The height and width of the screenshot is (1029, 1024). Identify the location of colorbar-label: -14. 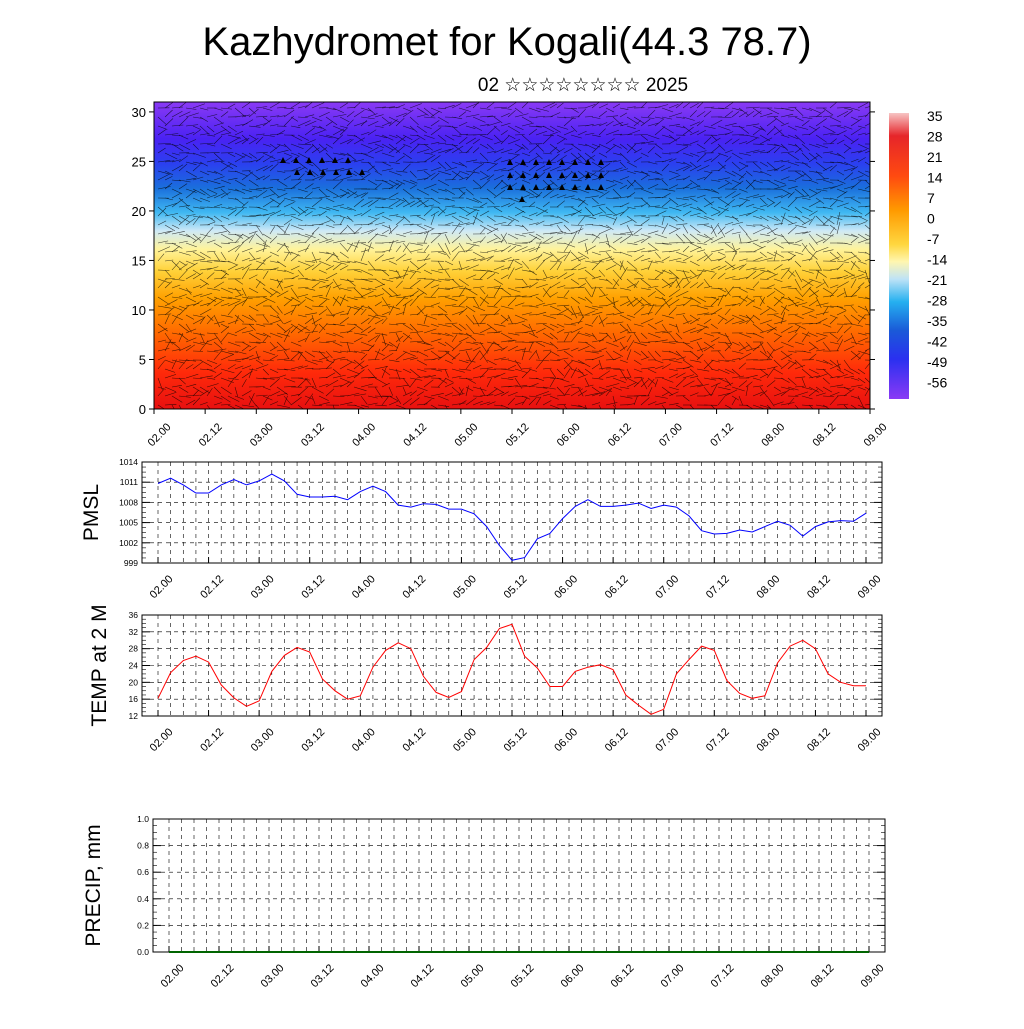
(937, 260).